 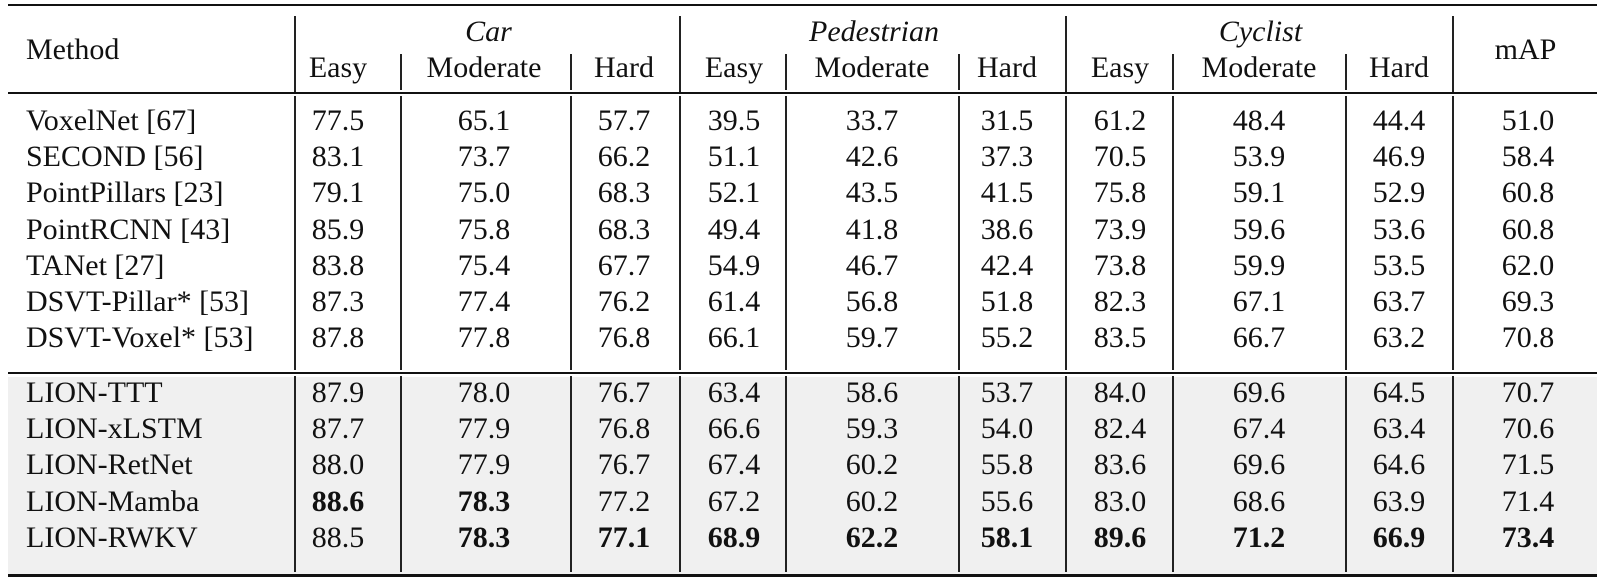 I want to click on row-value: 48.4, so click(x=1259, y=120).